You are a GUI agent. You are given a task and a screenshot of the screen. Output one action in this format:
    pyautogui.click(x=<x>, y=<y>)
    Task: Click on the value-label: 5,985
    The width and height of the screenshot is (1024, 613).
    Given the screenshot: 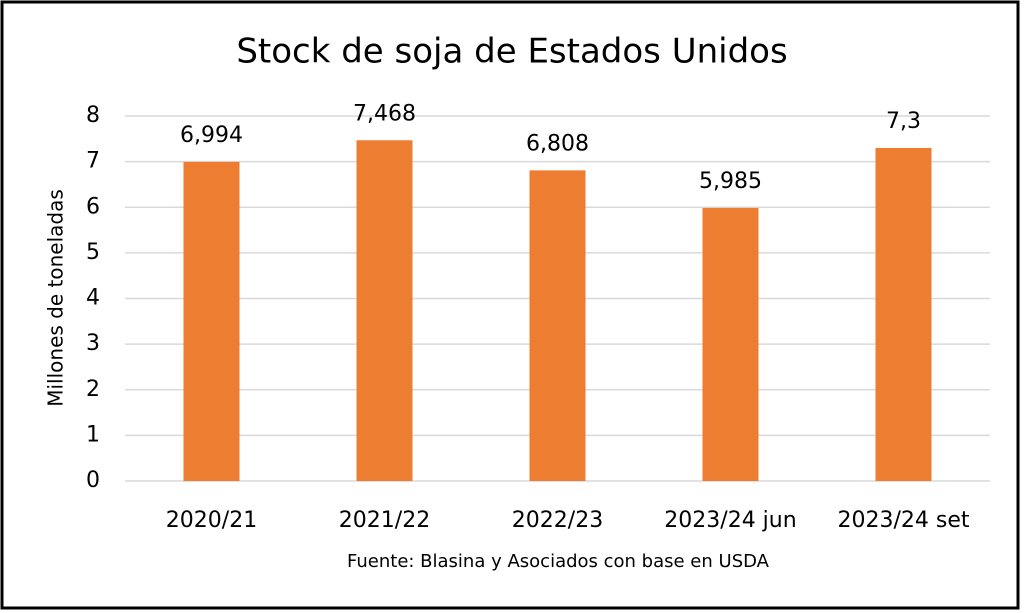 What is the action you would take?
    pyautogui.click(x=730, y=181)
    